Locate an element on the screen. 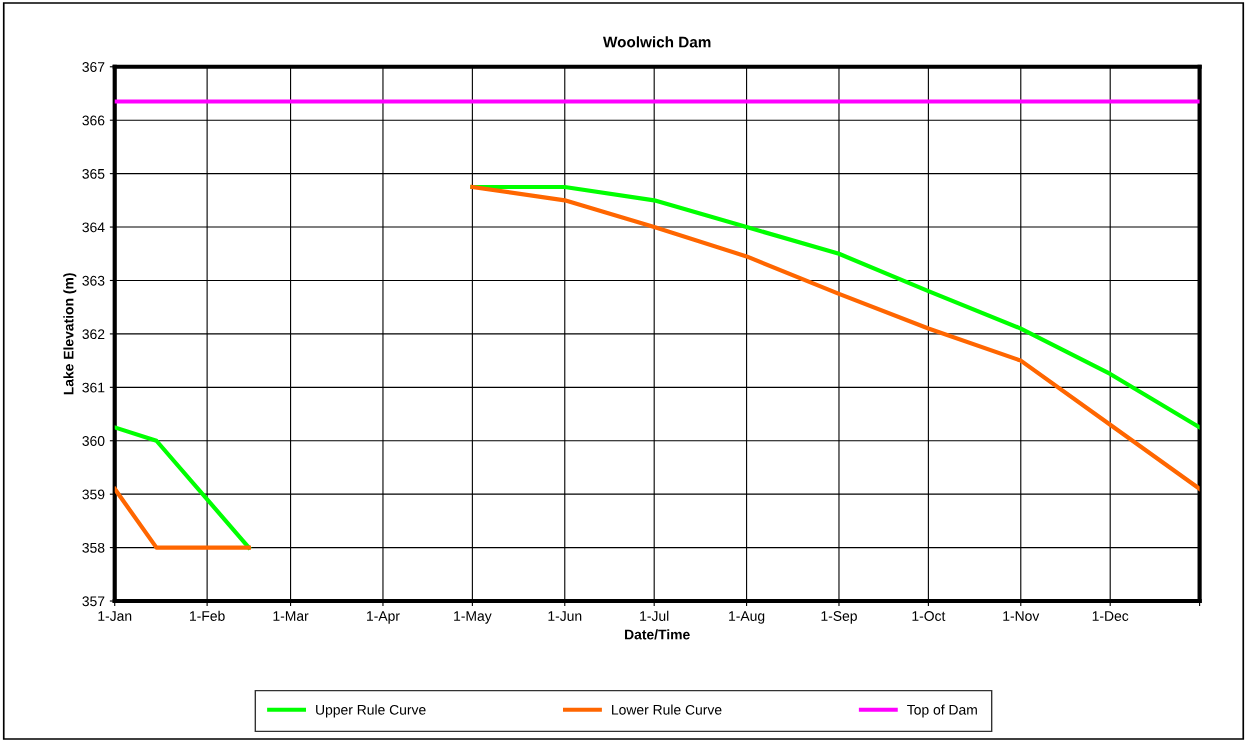  x-tick-label: 1-Mar is located at coordinates (291, 616).